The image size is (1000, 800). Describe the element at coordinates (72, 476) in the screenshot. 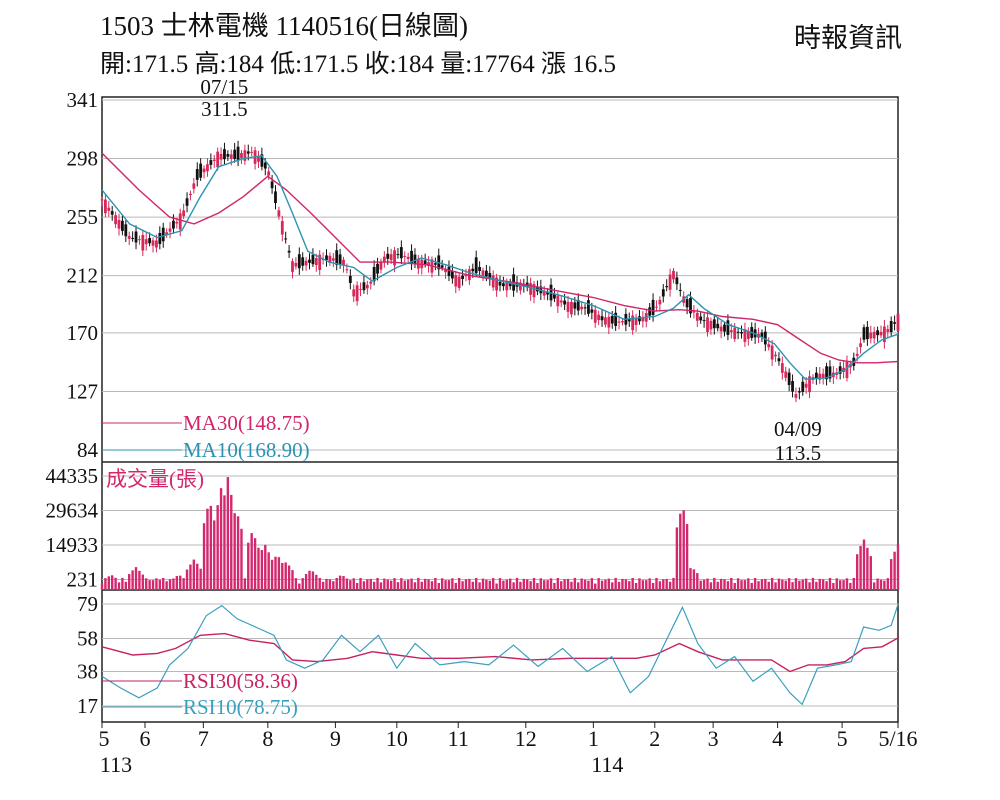

I see `y-tick-label: 44335` at that location.